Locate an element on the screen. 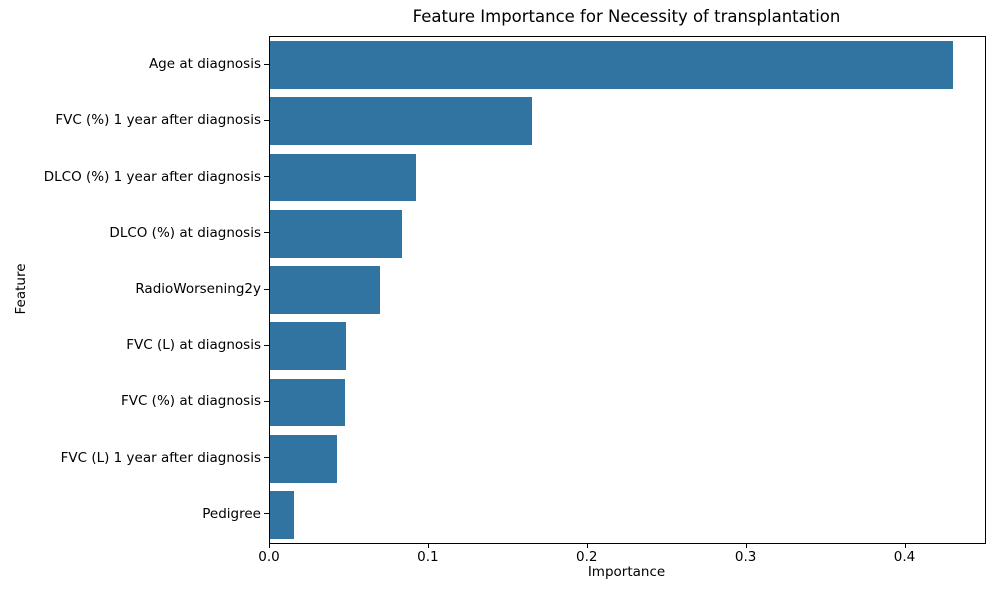  y-axis-label: Feature is located at coordinates (21, 289).